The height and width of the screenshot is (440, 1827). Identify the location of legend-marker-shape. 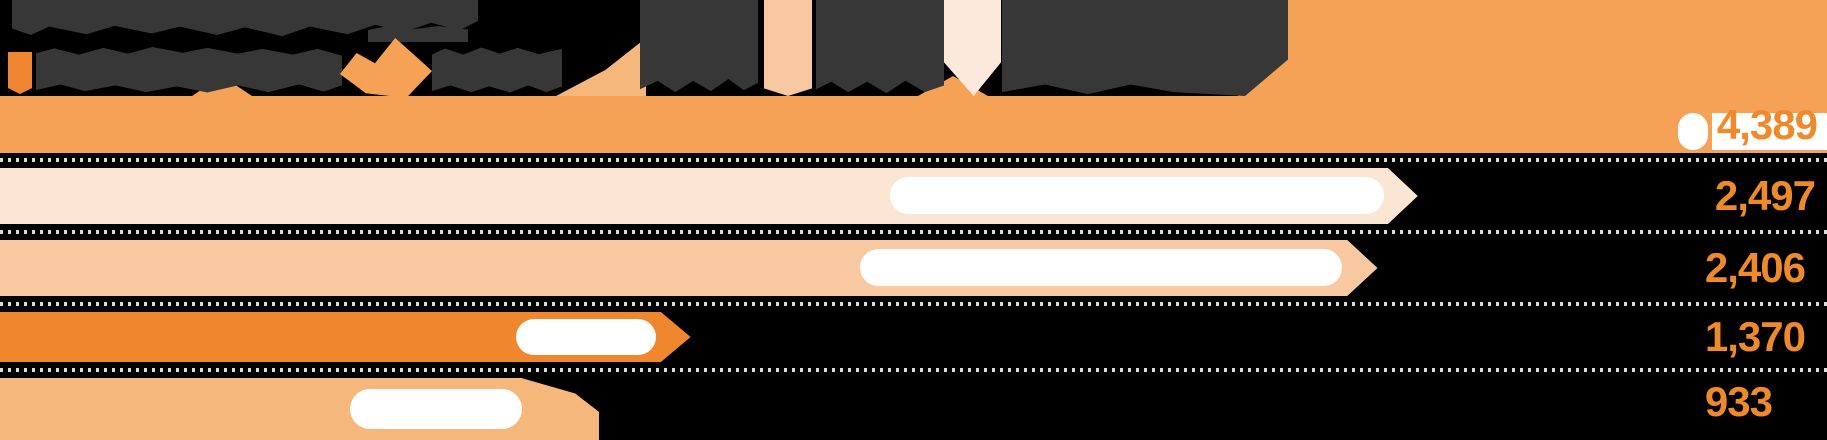
(386, 68).